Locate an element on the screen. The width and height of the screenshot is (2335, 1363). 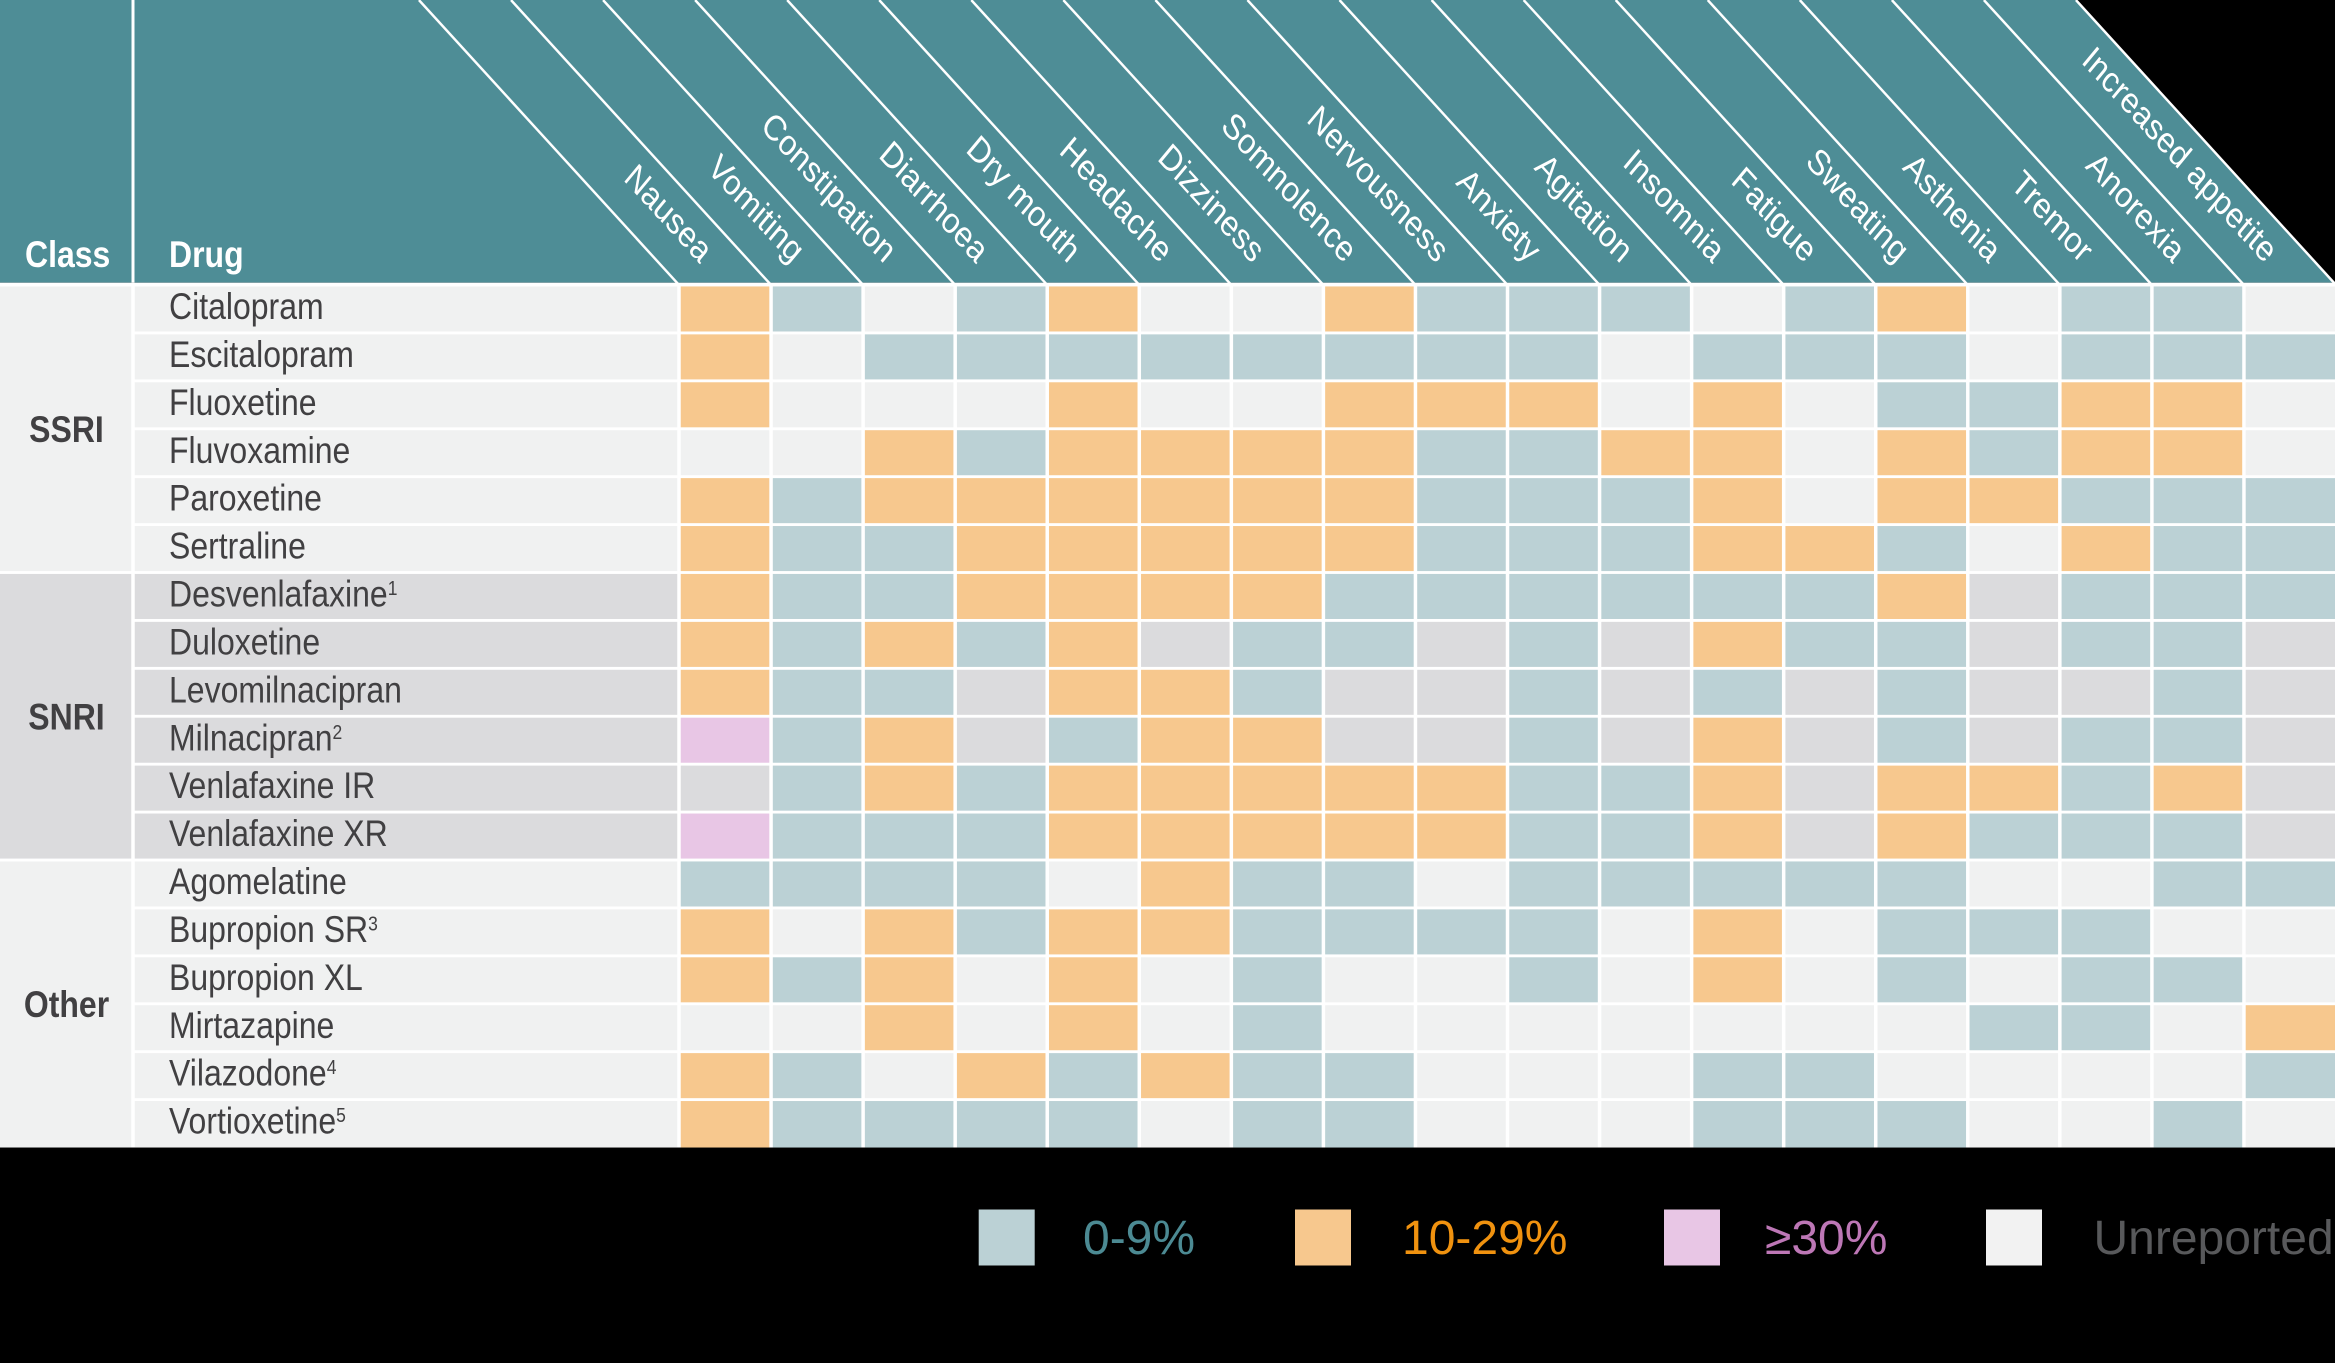
svg-text: Paroxetine is located at coordinates (245, 499).